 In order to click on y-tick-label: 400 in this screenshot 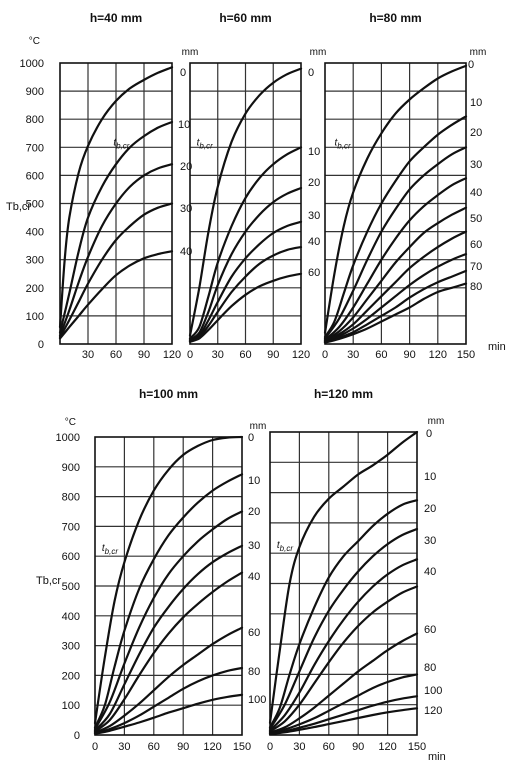, I will do `click(35, 233)`.